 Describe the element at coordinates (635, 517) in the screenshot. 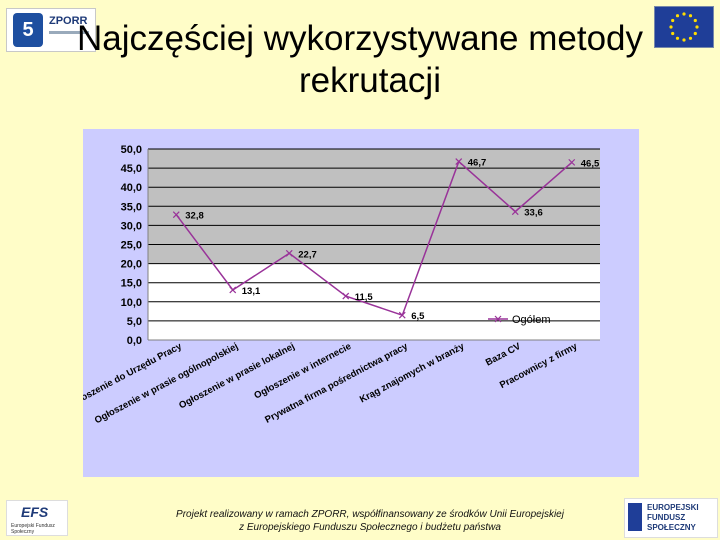

I see `eu-flag-small-icon` at that location.